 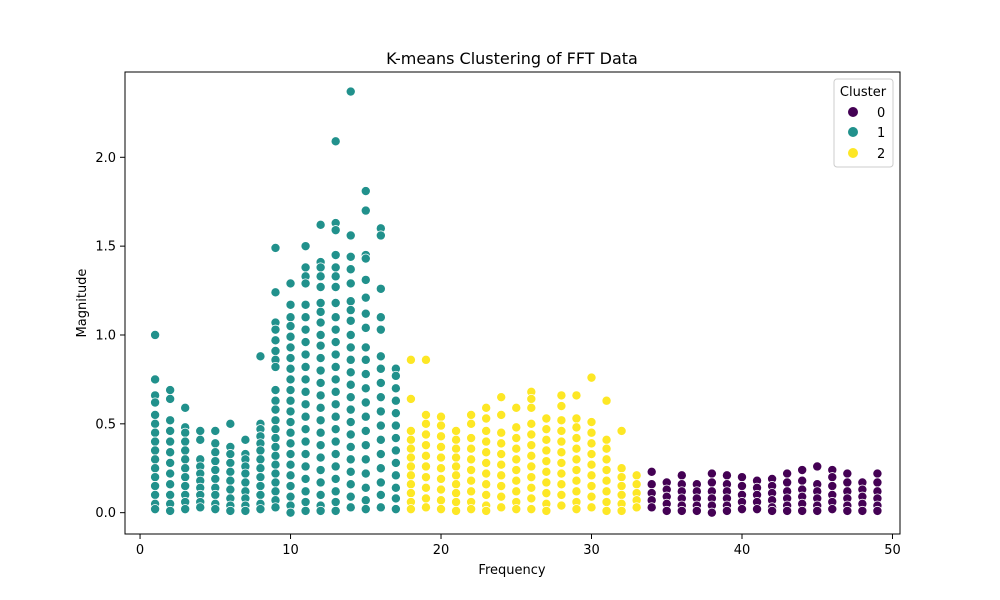 I want to click on x-axis-label: Frequency, so click(x=511, y=570).